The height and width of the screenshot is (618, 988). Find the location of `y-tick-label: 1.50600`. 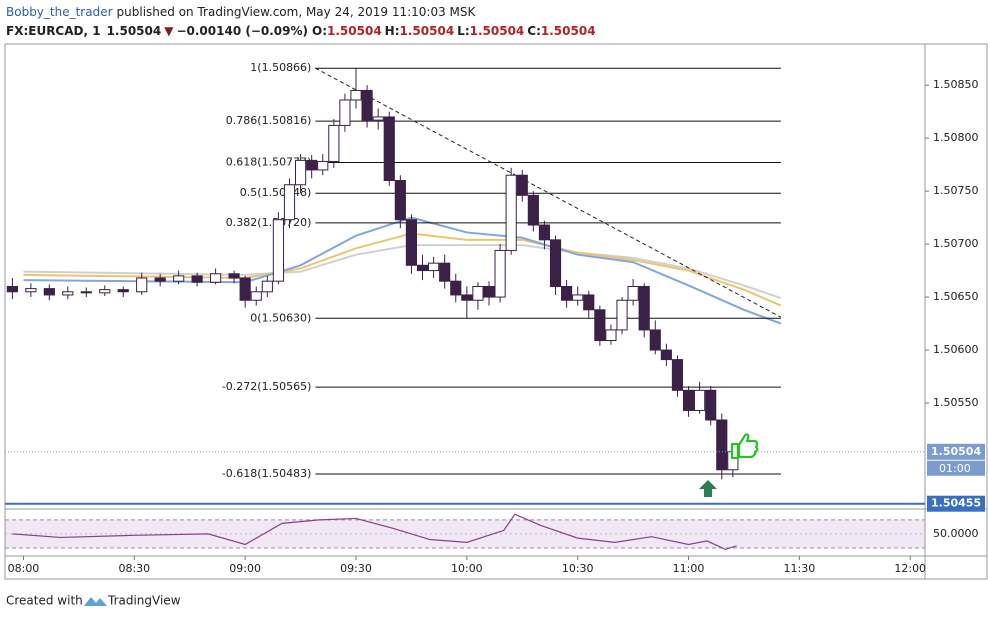

y-tick-label: 1.50600 is located at coordinates (956, 349).